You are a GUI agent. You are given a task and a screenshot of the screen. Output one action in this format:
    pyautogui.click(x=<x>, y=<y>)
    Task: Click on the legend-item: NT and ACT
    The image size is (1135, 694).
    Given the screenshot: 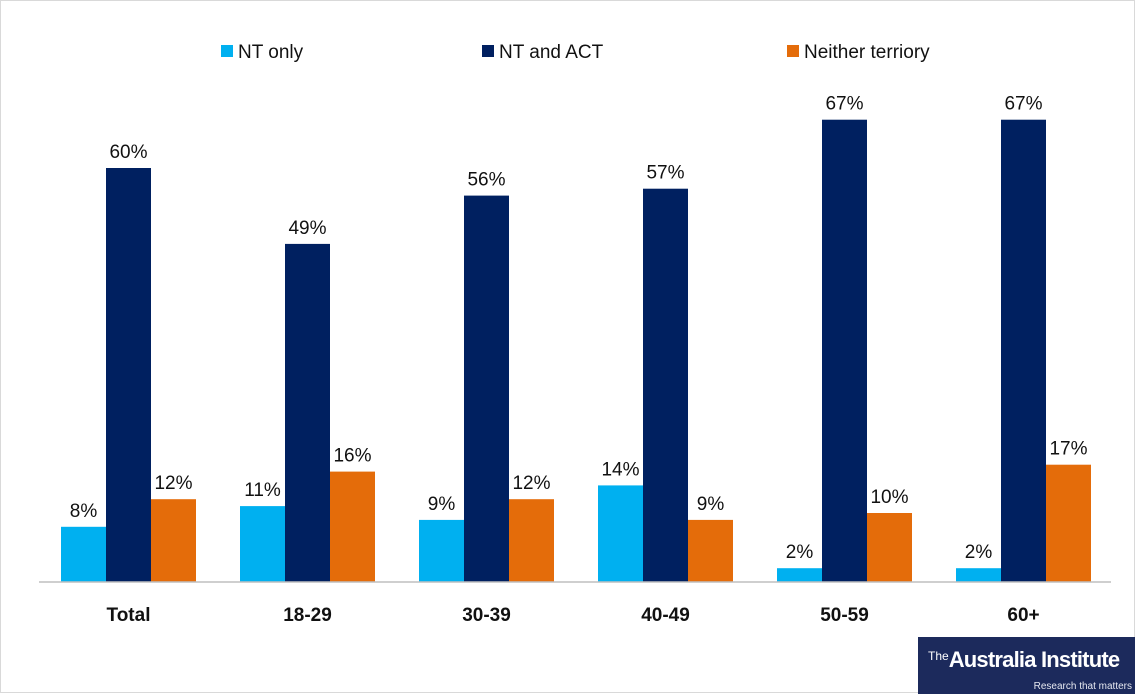 What is the action you would take?
    pyautogui.click(x=543, y=52)
    